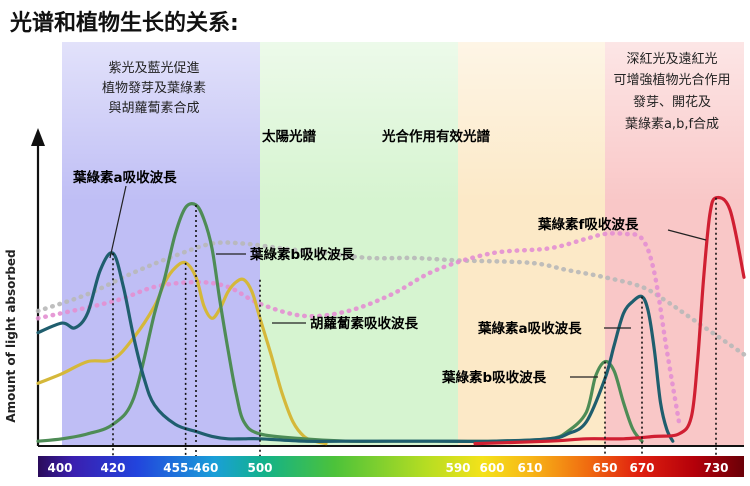 The width and height of the screenshot is (750, 486). What do you see at coordinates (153, 68) in the screenshot?
I see `blue-note-line: 紫光及藍光促進` at bounding box center [153, 68].